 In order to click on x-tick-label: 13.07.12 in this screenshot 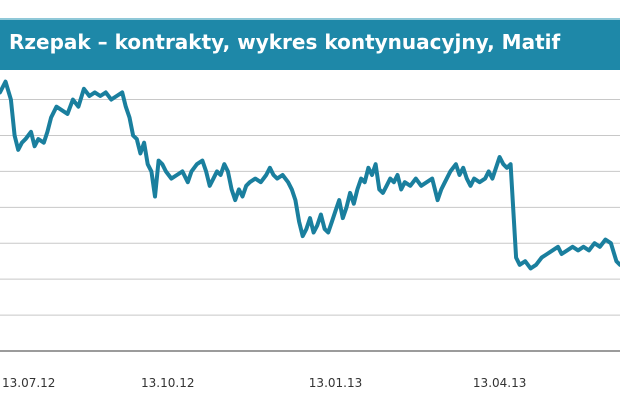, I will do `click(28, 383)`.